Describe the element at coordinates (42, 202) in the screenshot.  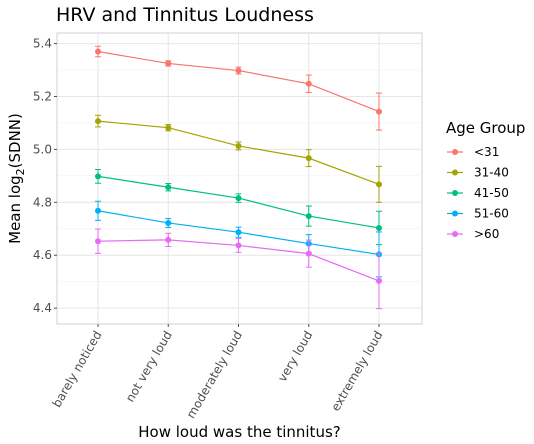
I see `y-tick-label: 4.8` at that location.